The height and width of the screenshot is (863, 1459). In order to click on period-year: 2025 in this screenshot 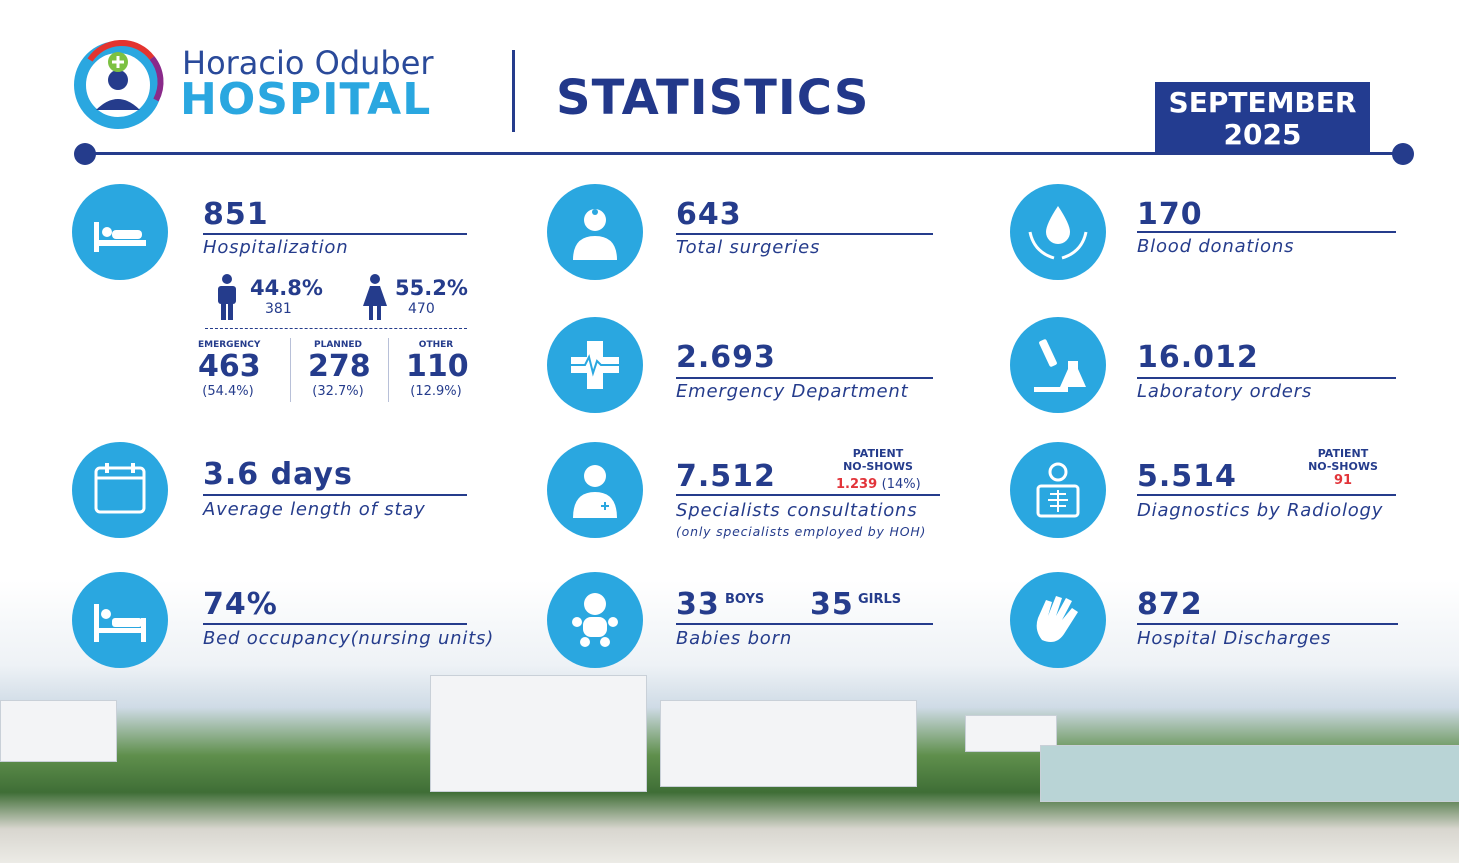, I will do `click(1262, 134)`.